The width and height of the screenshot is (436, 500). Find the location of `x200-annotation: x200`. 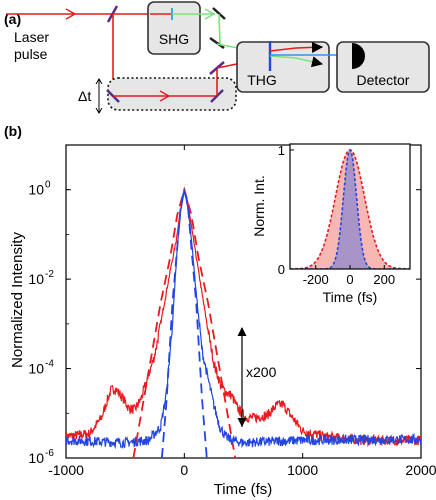

x200-annotation: x200 is located at coordinates (261, 372).